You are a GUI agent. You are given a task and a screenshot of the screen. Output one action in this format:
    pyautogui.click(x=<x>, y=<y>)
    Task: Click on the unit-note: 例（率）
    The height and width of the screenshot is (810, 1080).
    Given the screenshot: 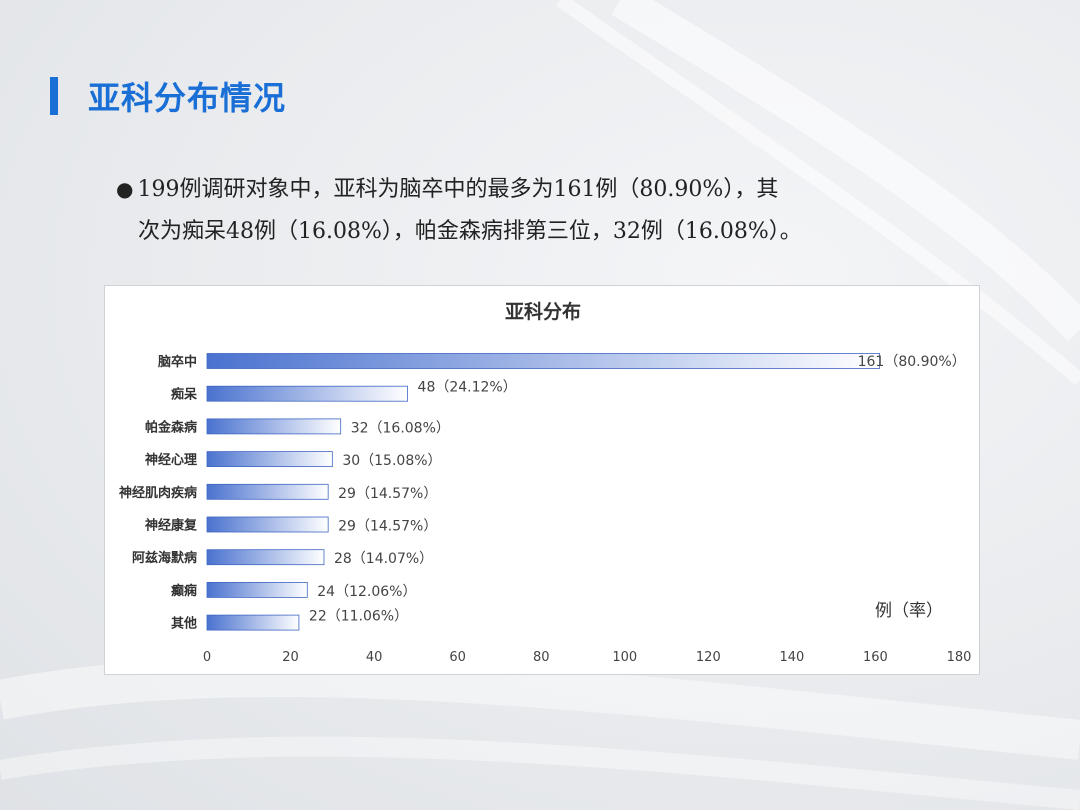 What is the action you would take?
    pyautogui.click(x=909, y=611)
    